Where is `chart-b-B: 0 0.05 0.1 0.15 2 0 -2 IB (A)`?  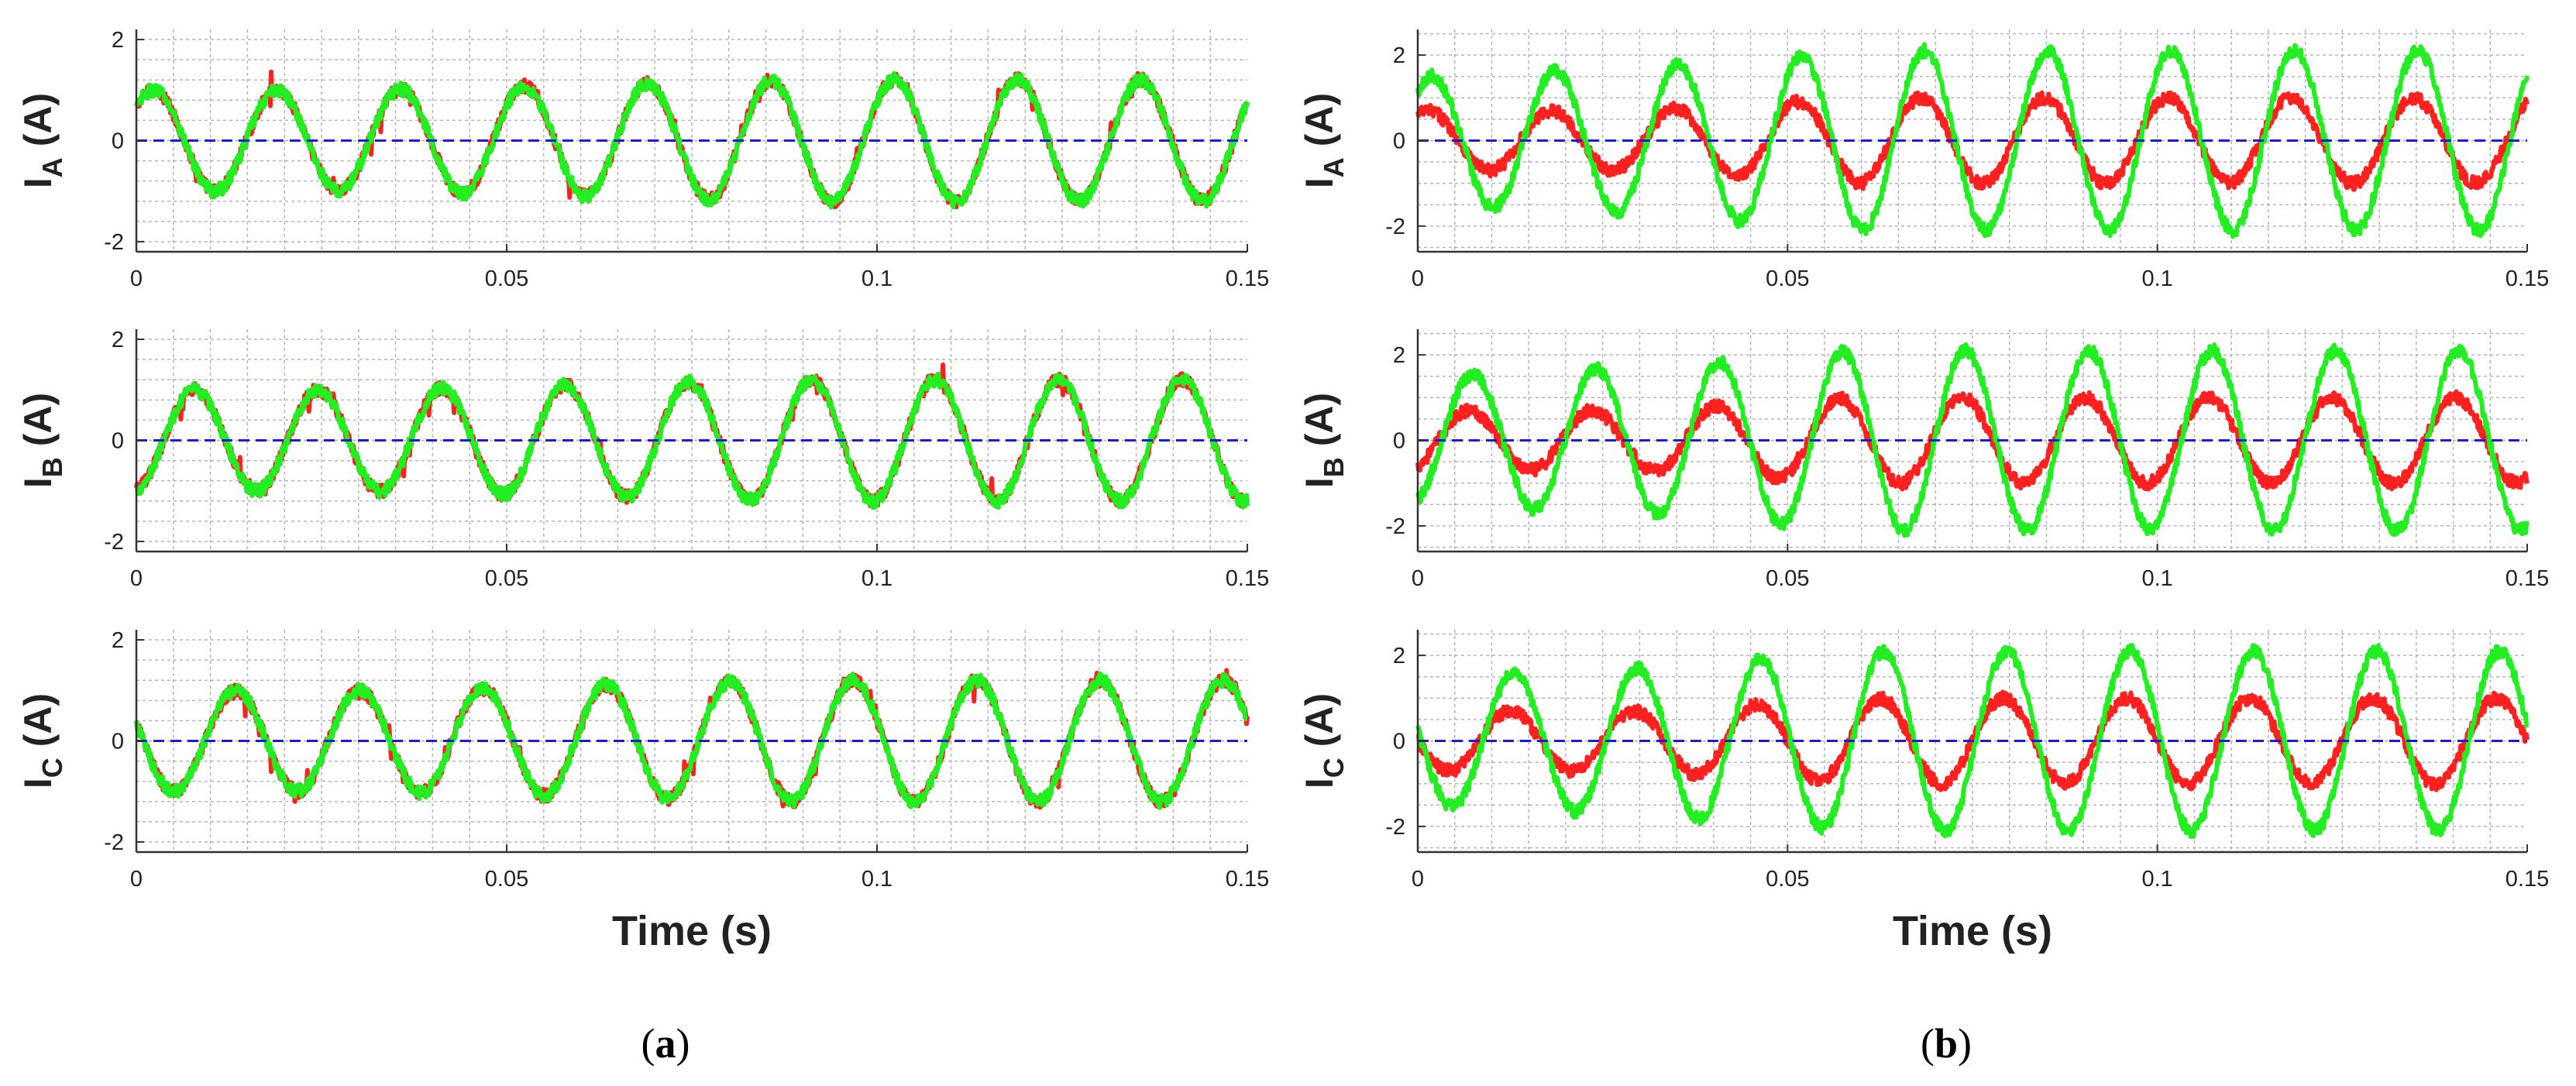 chart-b-B: 0 0.05 0.1 0.15 2 0 -2 IB (A) is located at coordinates (1923, 460).